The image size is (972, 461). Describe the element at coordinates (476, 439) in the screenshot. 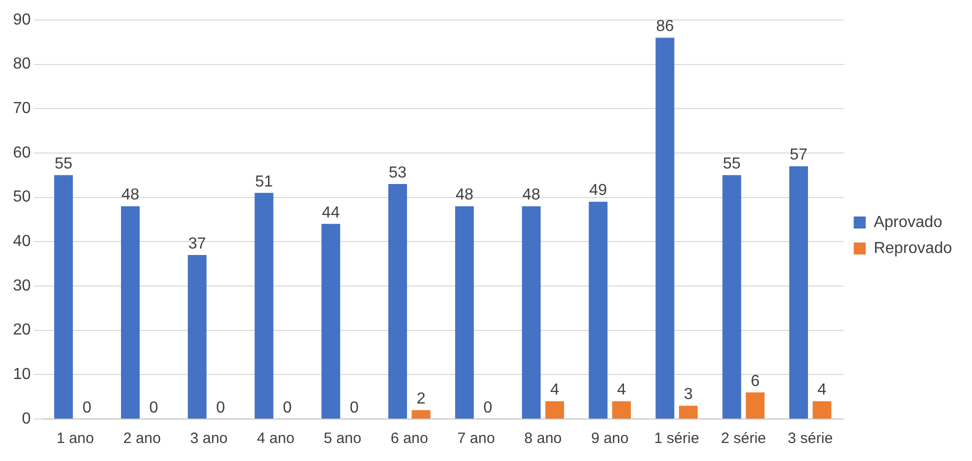

I see `x-tick-label: 7 ano` at that location.